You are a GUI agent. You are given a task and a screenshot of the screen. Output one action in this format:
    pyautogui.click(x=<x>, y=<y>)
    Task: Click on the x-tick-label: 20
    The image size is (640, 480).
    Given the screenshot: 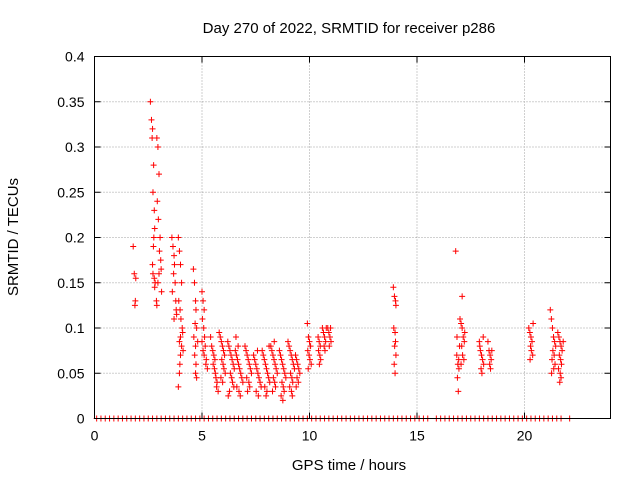 What is the action you would take?
    pyautogui.click(x=525, y=436)
    